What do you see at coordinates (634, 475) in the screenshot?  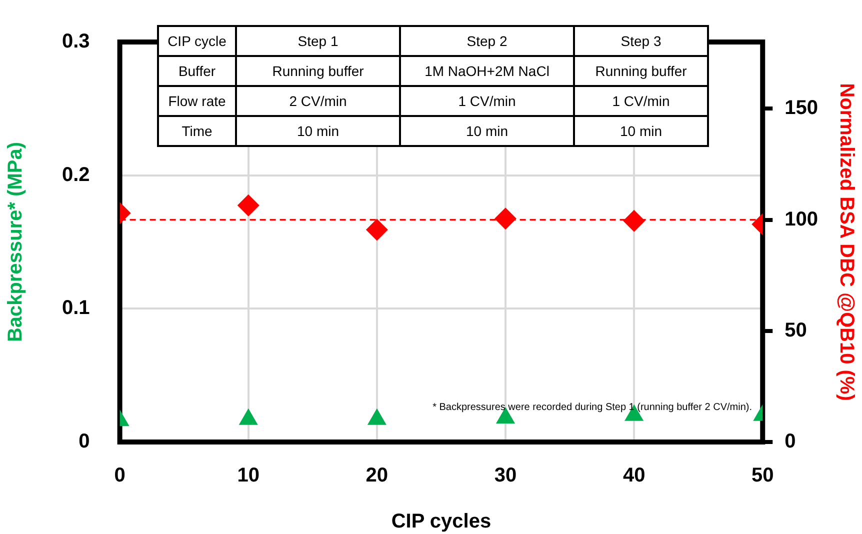 I see `x-tick-label: 40` at bounding box center [634, 475].